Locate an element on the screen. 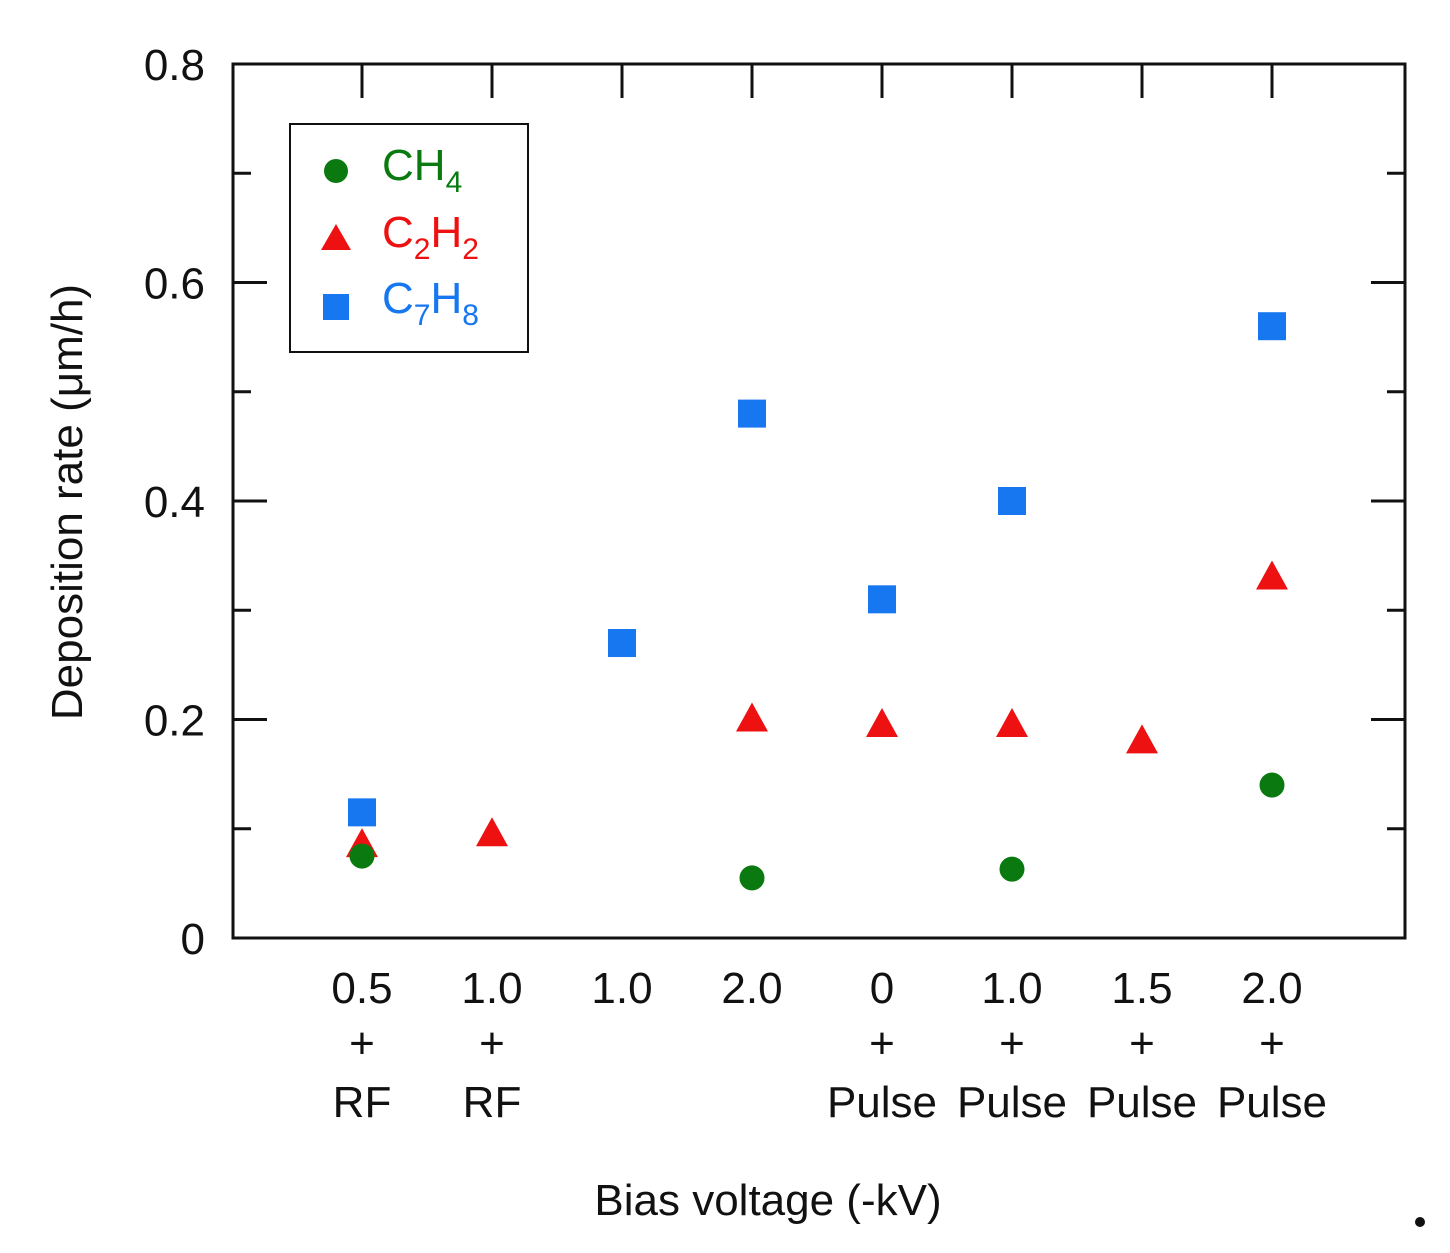 The height and width of the screenshot is (1253, 1450). x-tick-value: 1.5 is located at coordinates (1141, 988).